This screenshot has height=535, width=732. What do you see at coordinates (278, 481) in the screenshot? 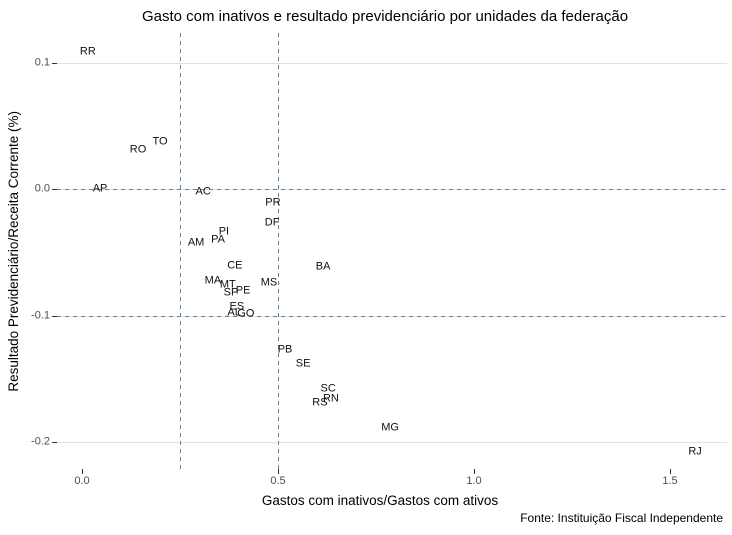
I see `x-tick-label: 0.5` at bounding box center [278, 481].